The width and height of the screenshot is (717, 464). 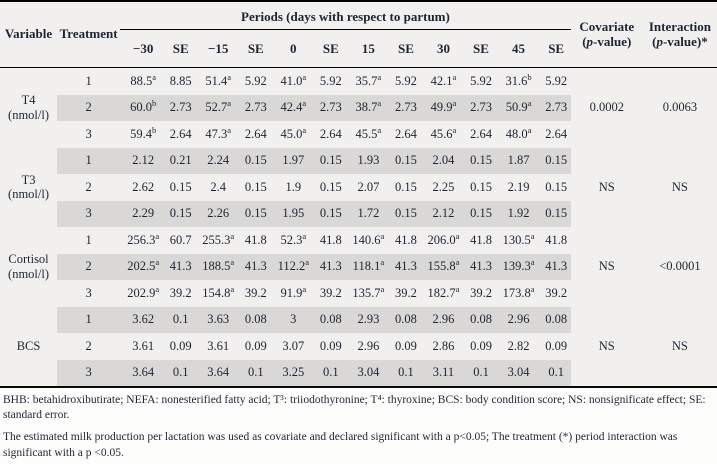 What do you see at coordinates (293, 372) in the screenshot?
I see `data-cell: 3.25` at bounding box center [293, 372].